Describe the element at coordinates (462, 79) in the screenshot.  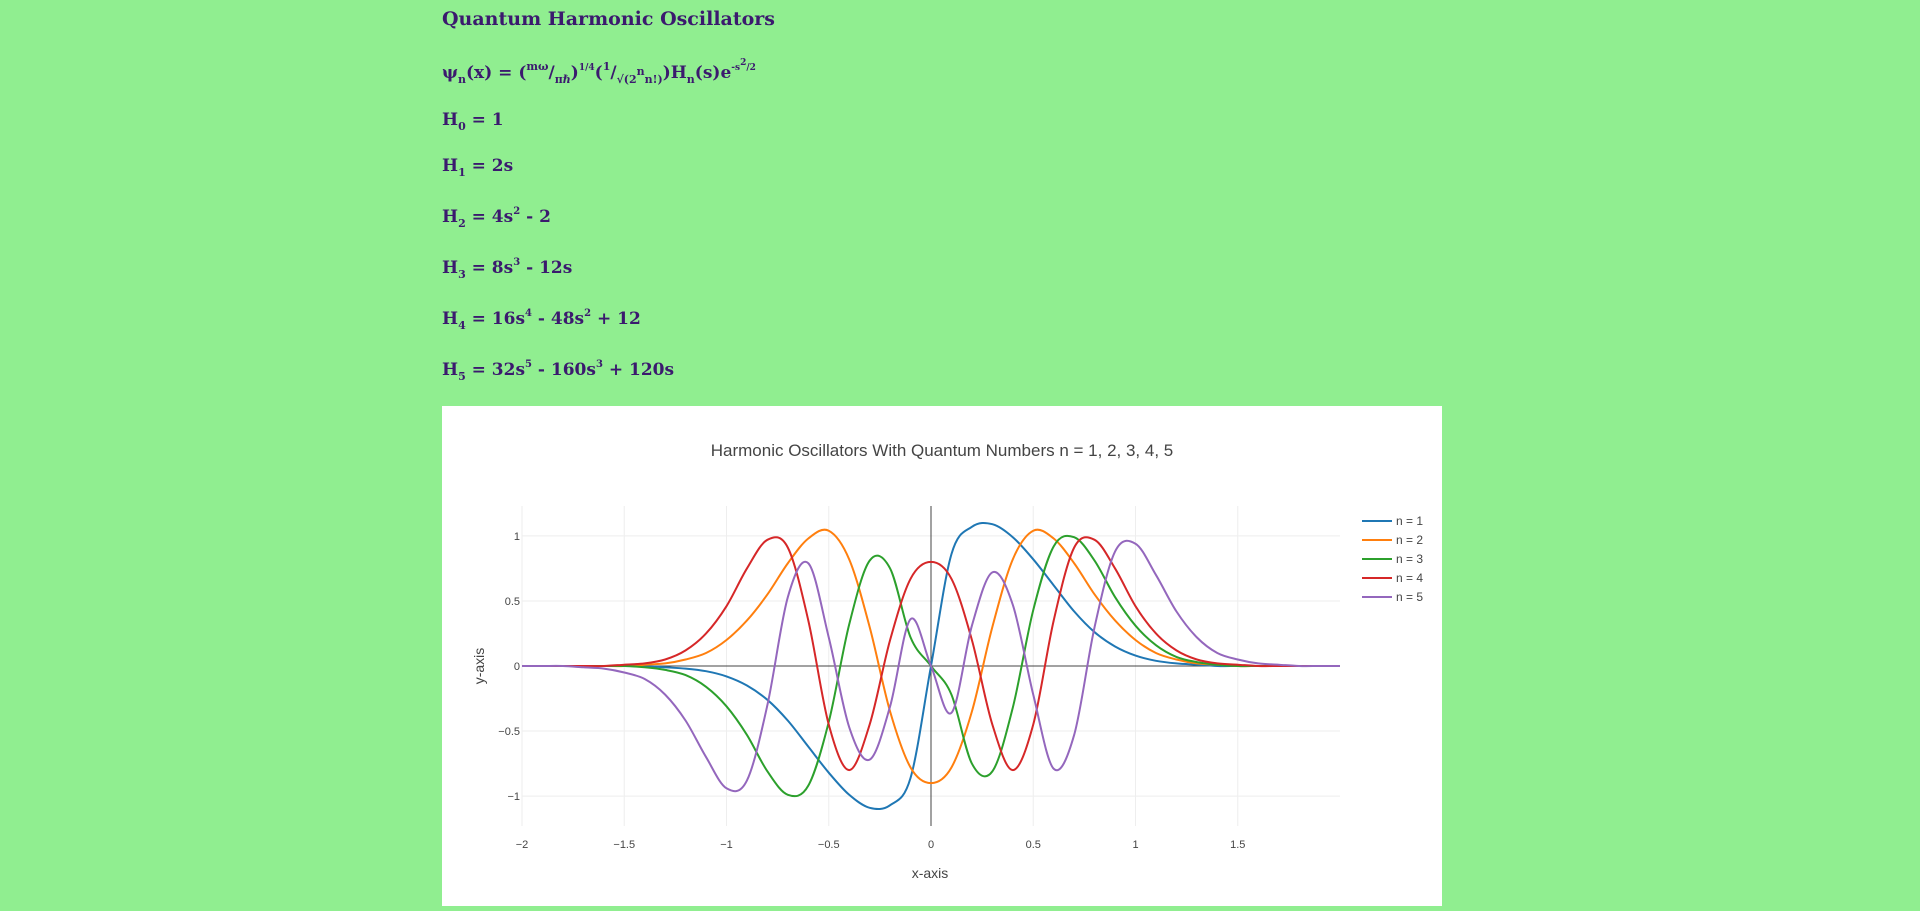
I see `psi-subscript: n` at that location.